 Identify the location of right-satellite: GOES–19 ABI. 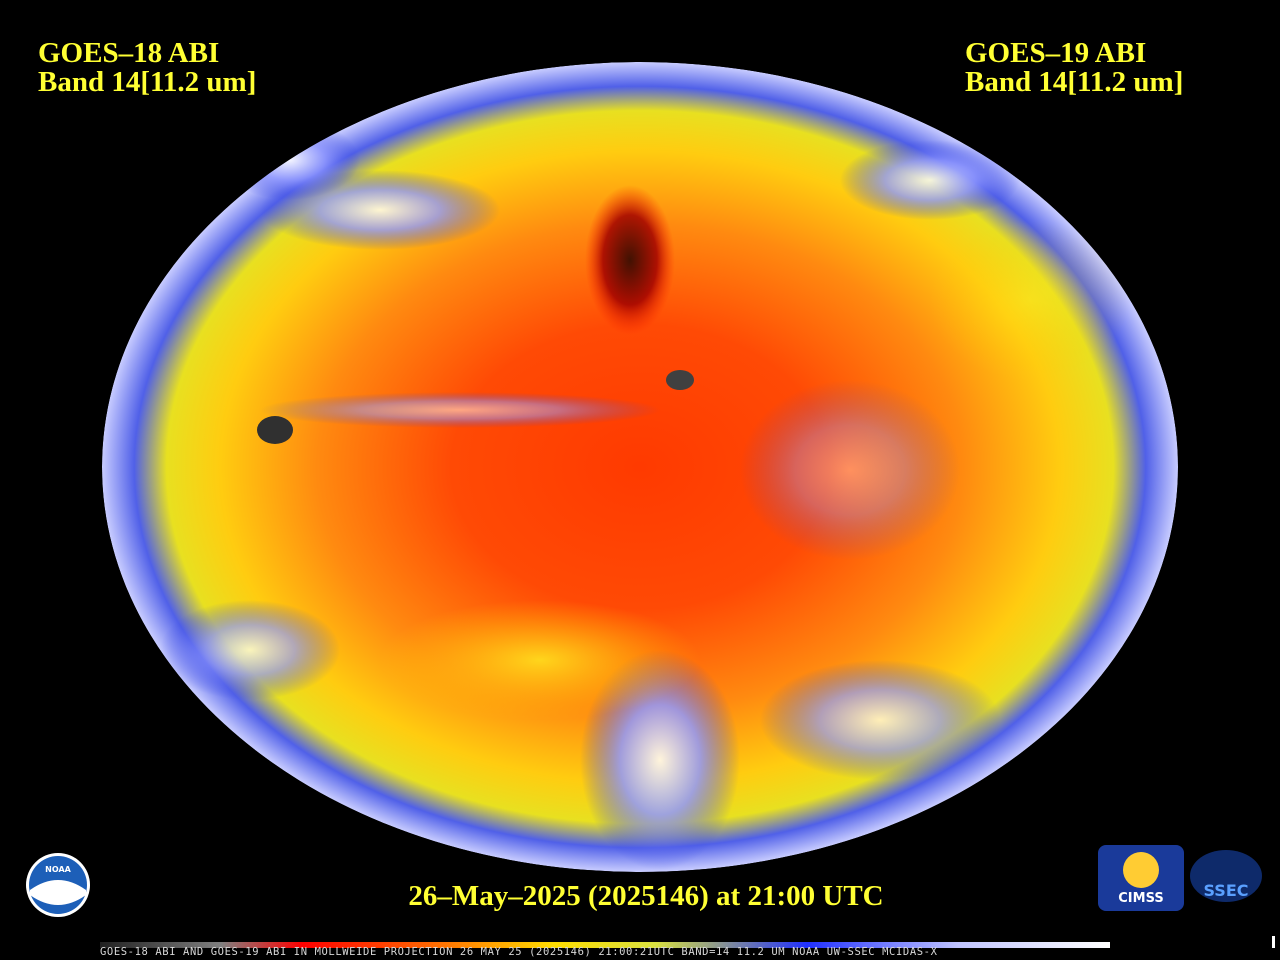
(1055, 53).